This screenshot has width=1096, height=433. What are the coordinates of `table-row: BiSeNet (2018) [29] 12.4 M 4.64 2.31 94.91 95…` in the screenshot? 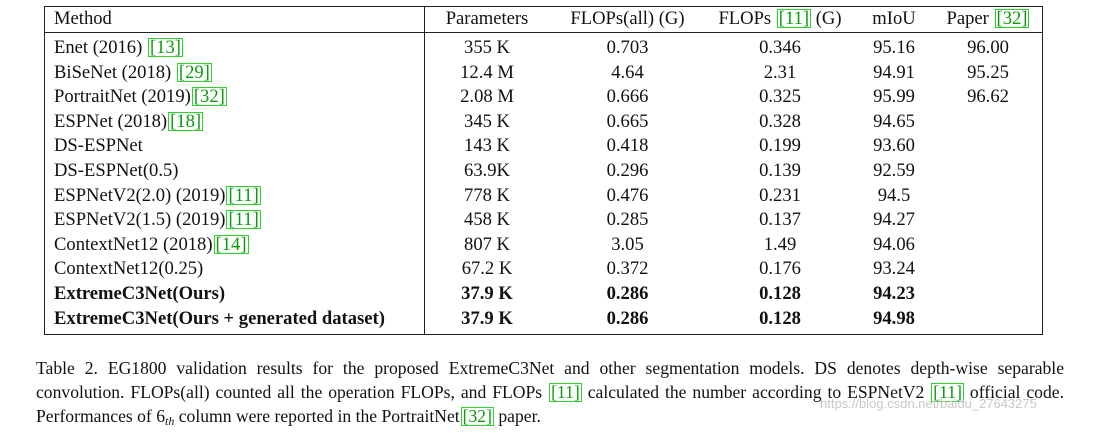 It's located at (543, 73).